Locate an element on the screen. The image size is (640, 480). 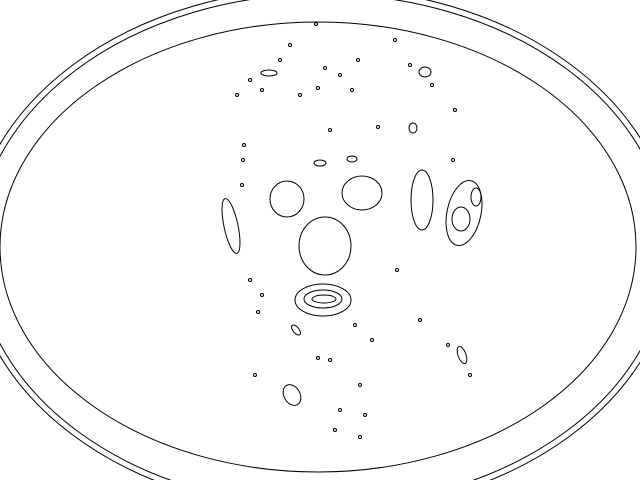
mouth-outer is located at coordinates (323, 300).